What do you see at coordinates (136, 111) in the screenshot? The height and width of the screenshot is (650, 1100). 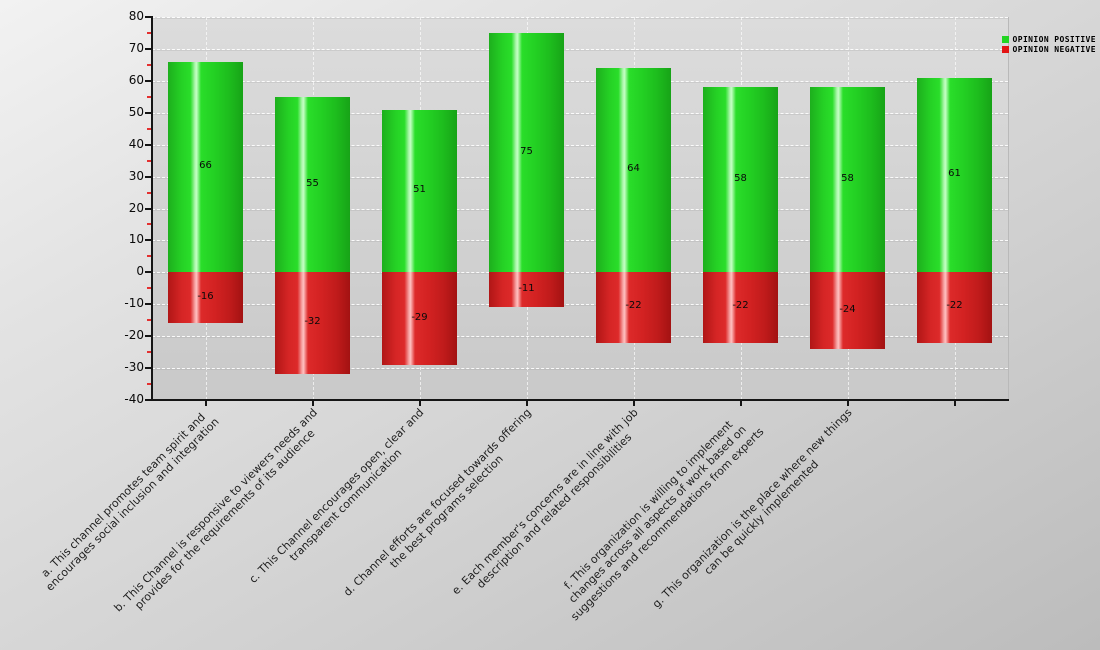 I see `y-tick-label: 50` at bounding box center [136, 111].